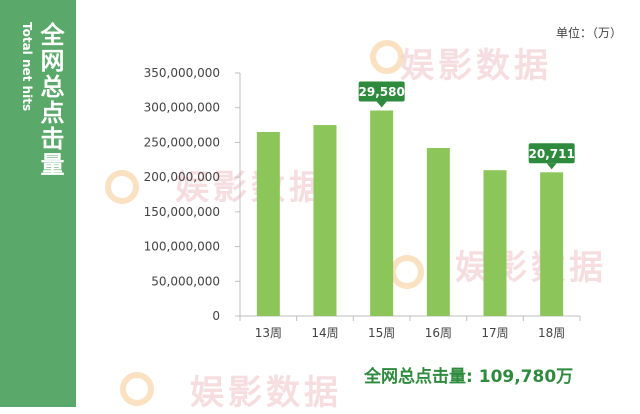  What do you see at coordinates (526, 377) in the screenshot?
I see `total-hits-value: 109,780万` at bounding box center [526, 377].